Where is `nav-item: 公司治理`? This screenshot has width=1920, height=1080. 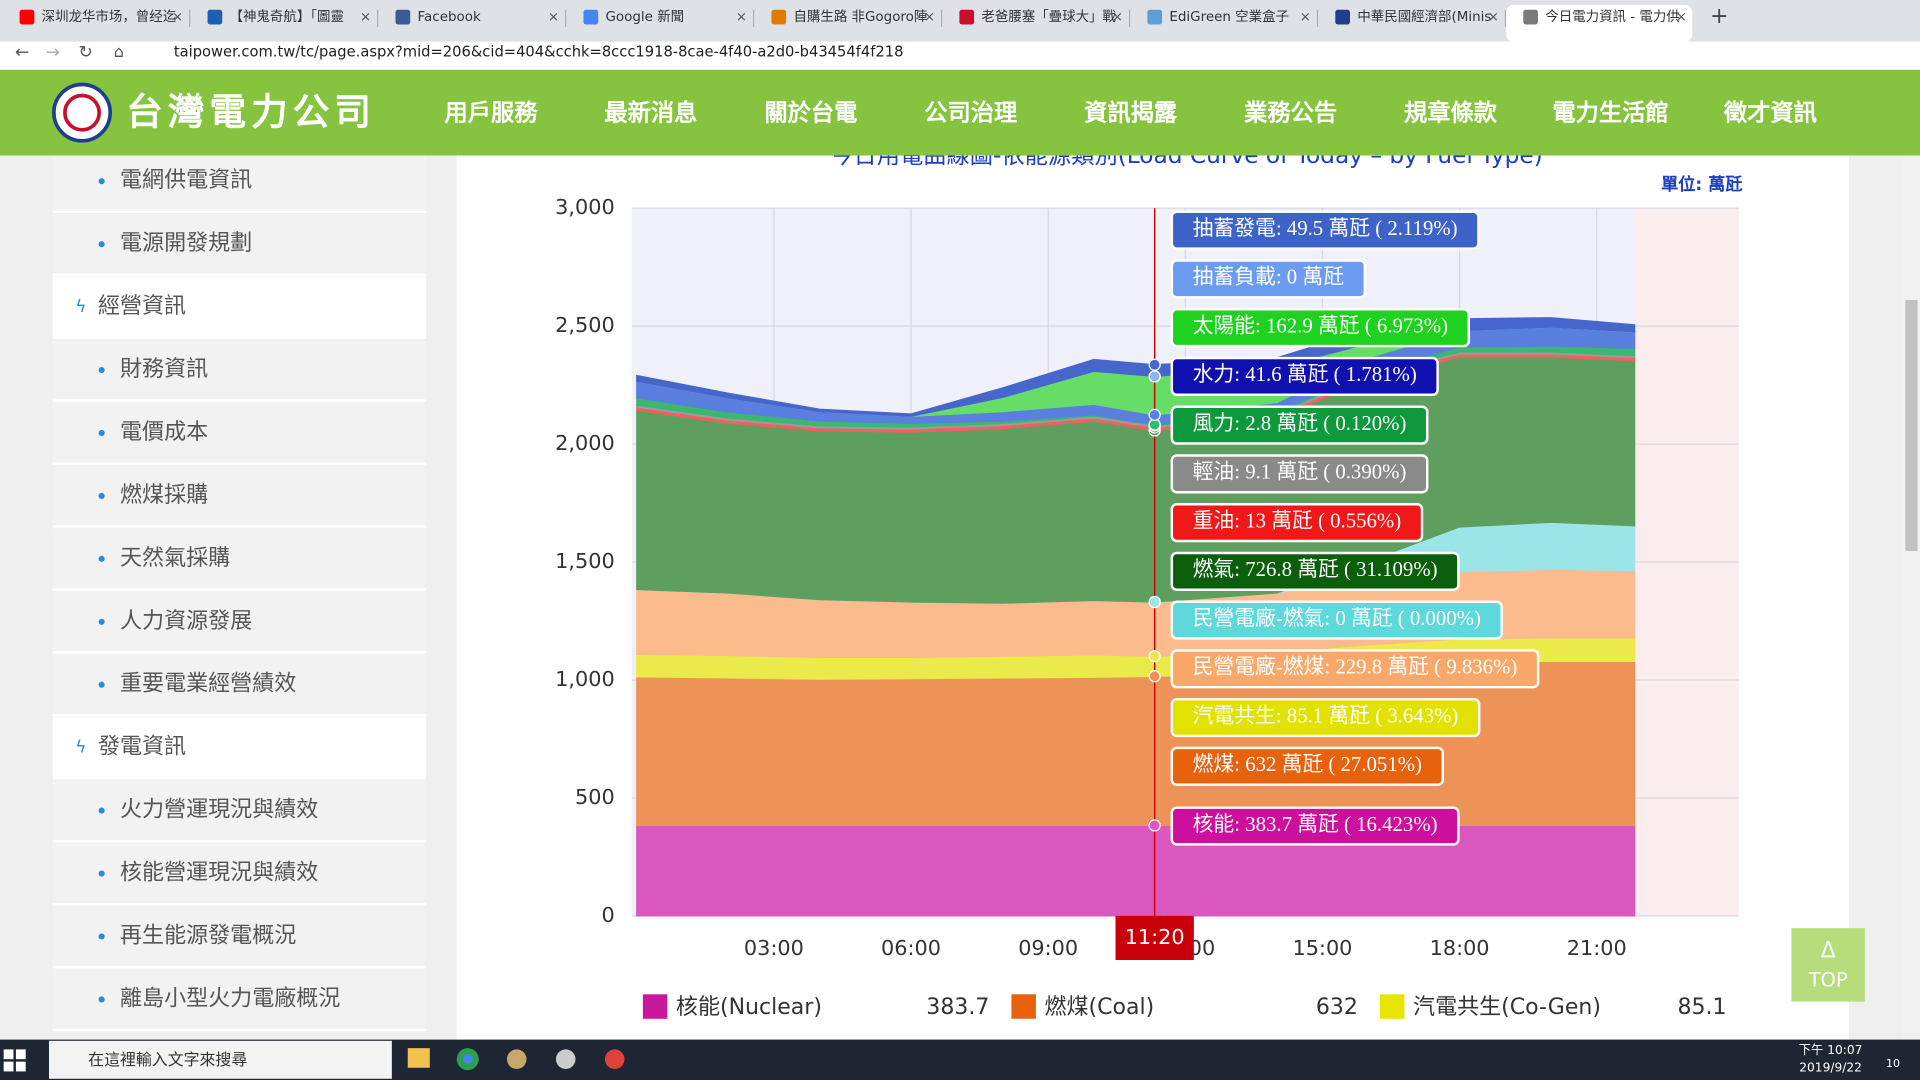
nav-item: 公司治理 is located at coordinates (970, 112).